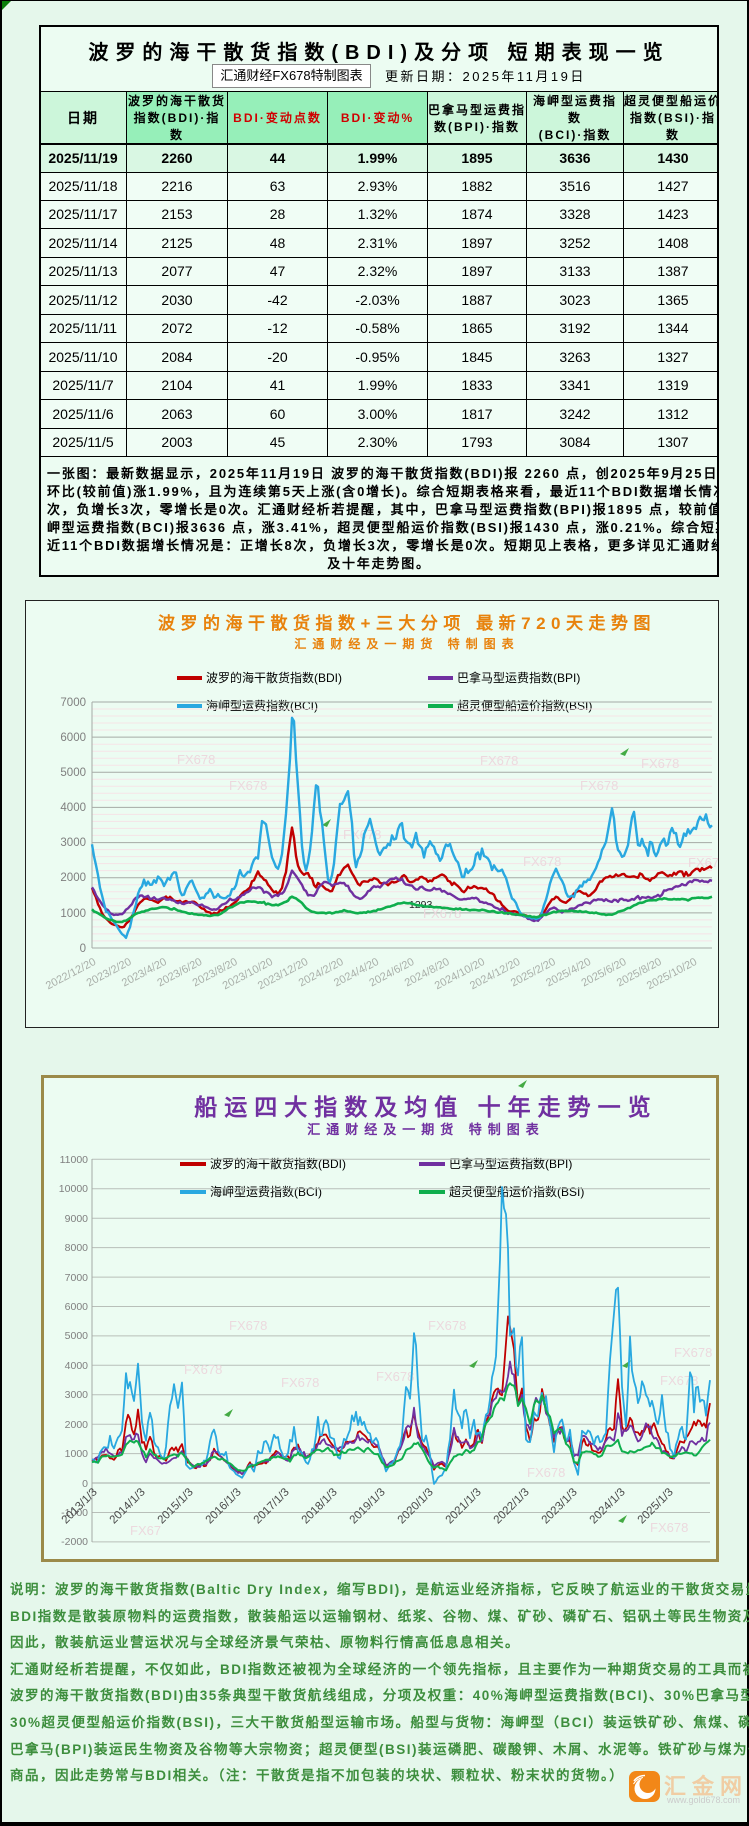 Image resolution: width=749 pixels, height=1826 pixels. I want to click on svg-text: 2022/1/3, so click(512, 1506).